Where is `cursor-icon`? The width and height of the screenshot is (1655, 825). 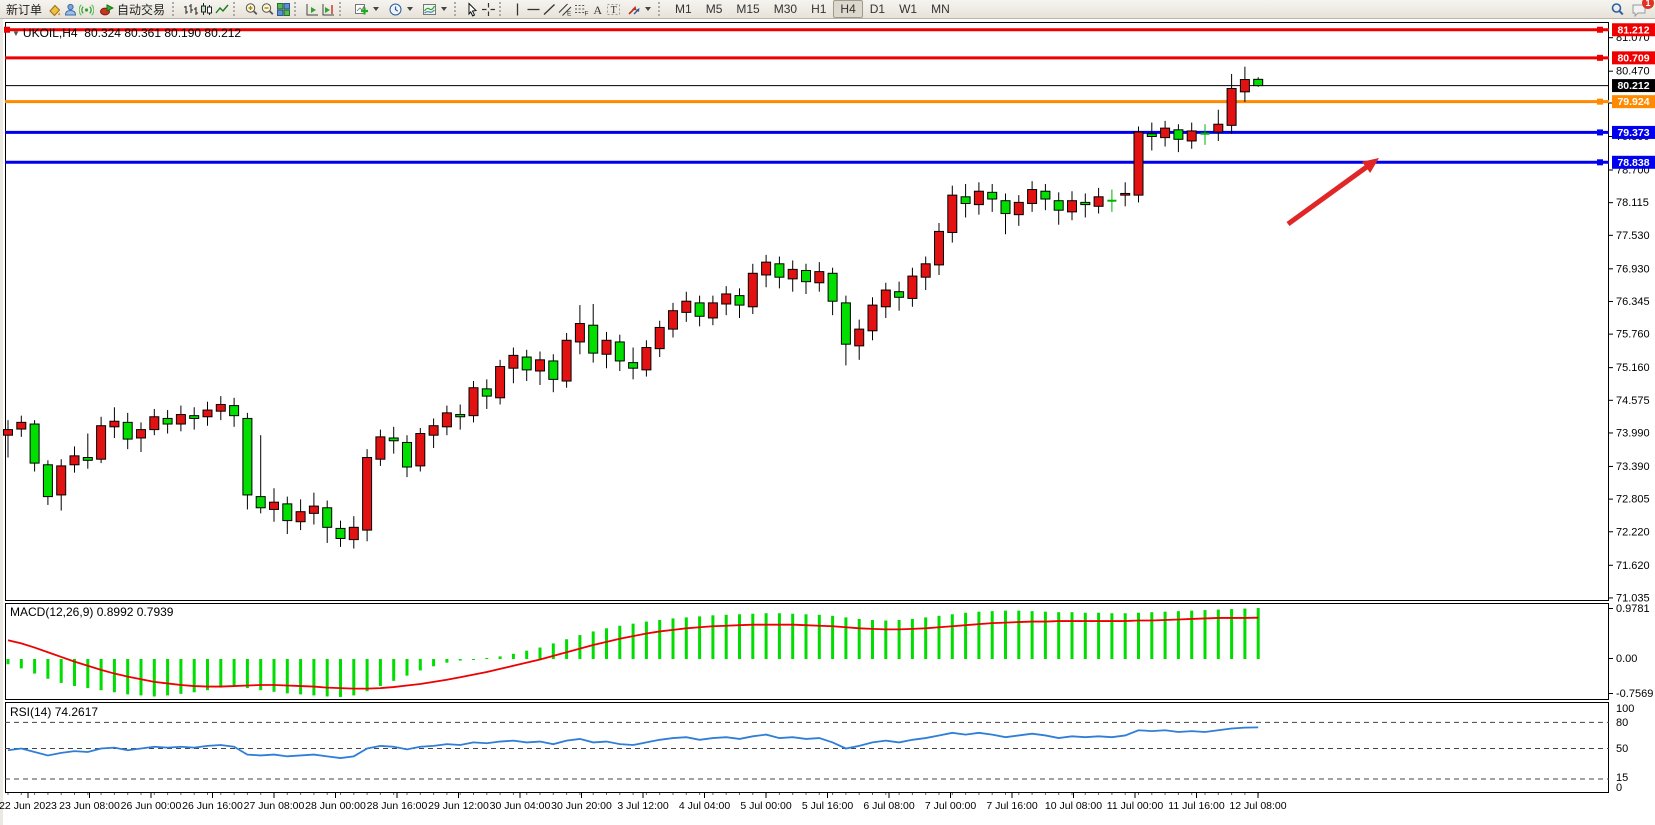 cursor-icon is located at coordinates (472, 9).